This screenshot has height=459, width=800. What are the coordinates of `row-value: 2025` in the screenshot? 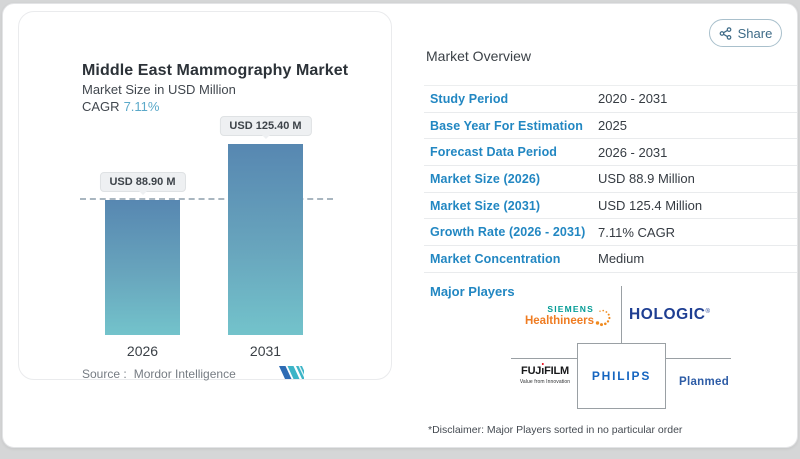 It's located at (612, 126).